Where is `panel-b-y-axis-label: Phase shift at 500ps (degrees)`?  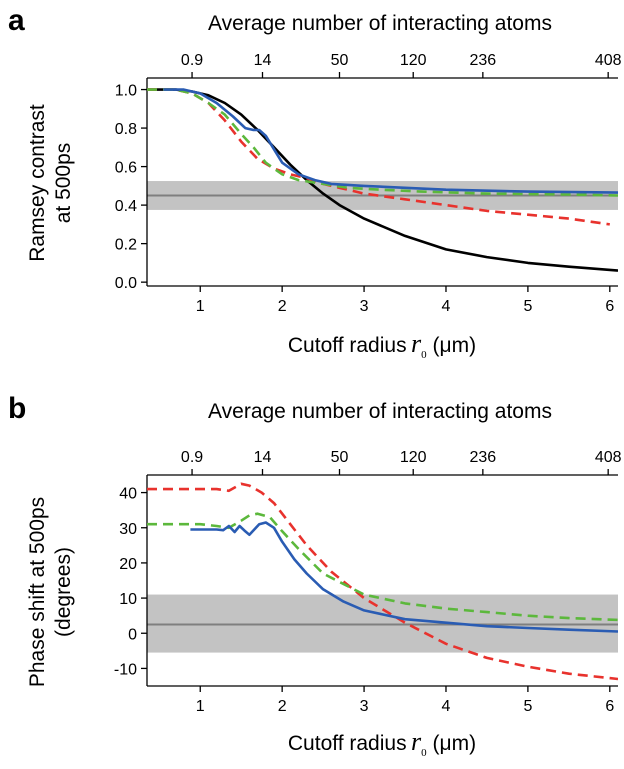
panel-b-y-axis-label: Phase shift at 500ps (degrees) is located at coordinates (50, 592).